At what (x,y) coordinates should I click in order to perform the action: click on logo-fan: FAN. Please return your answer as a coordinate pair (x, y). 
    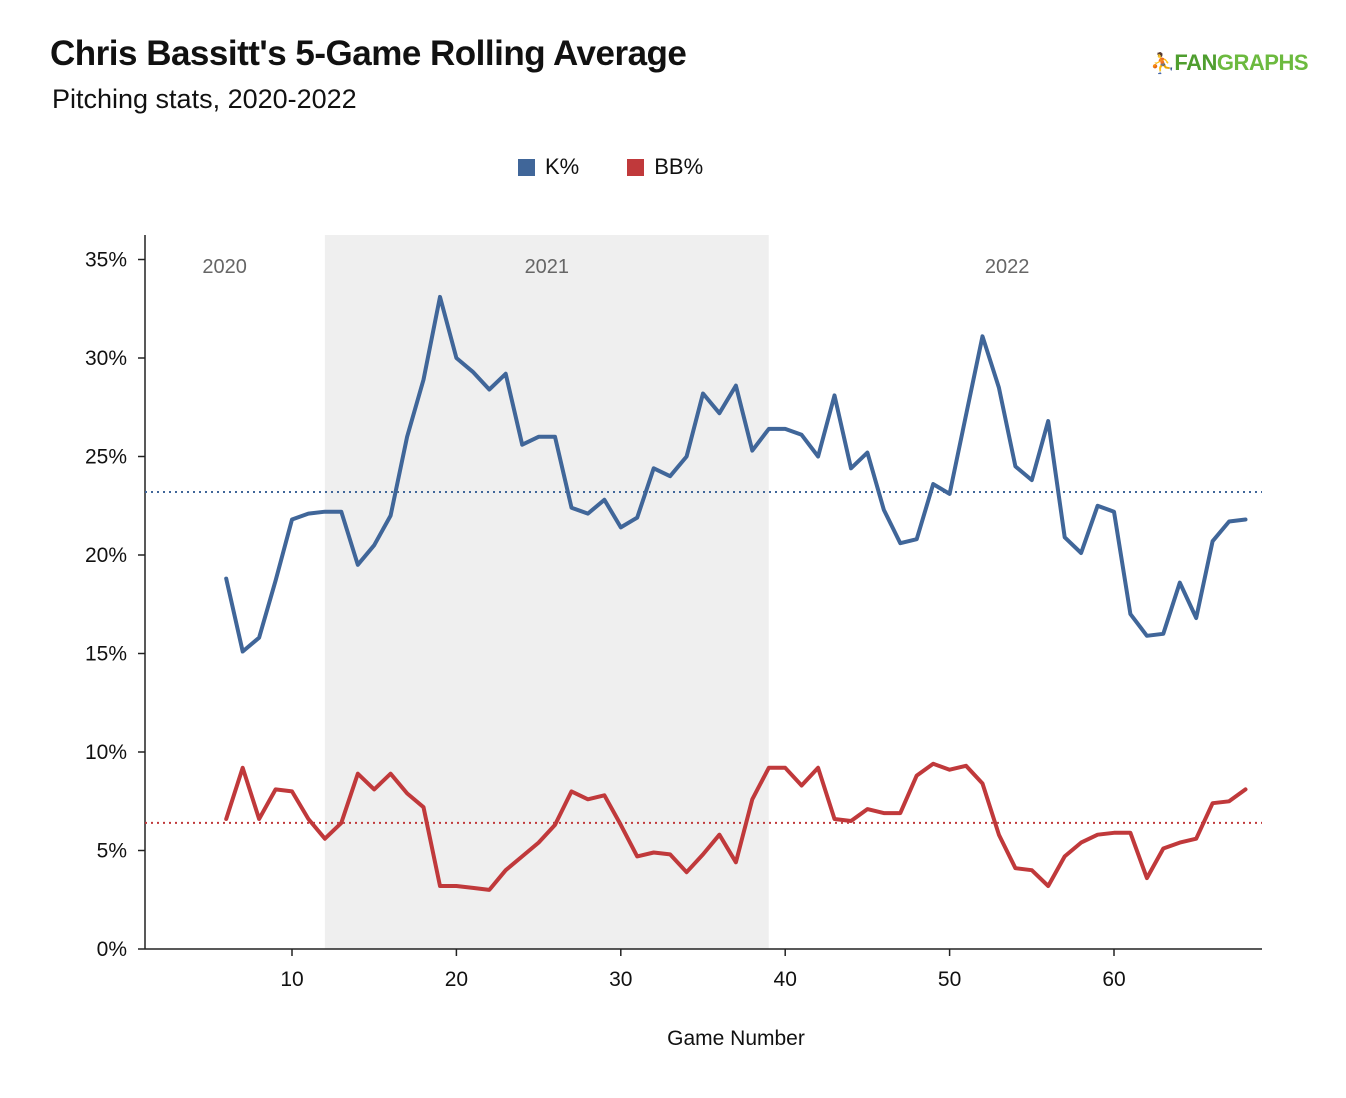
    Looking at the image, I should click on (1195, 62).